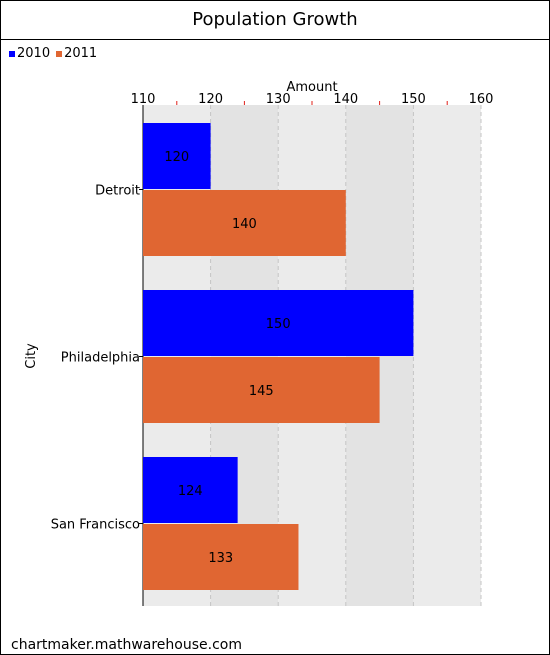 The width and height of the screenshot is (550, 655). What do you see at coordinates (413, 99) in the screenshot?
I see `x-tick-label-150: 150` at bounding box center [413, 99].